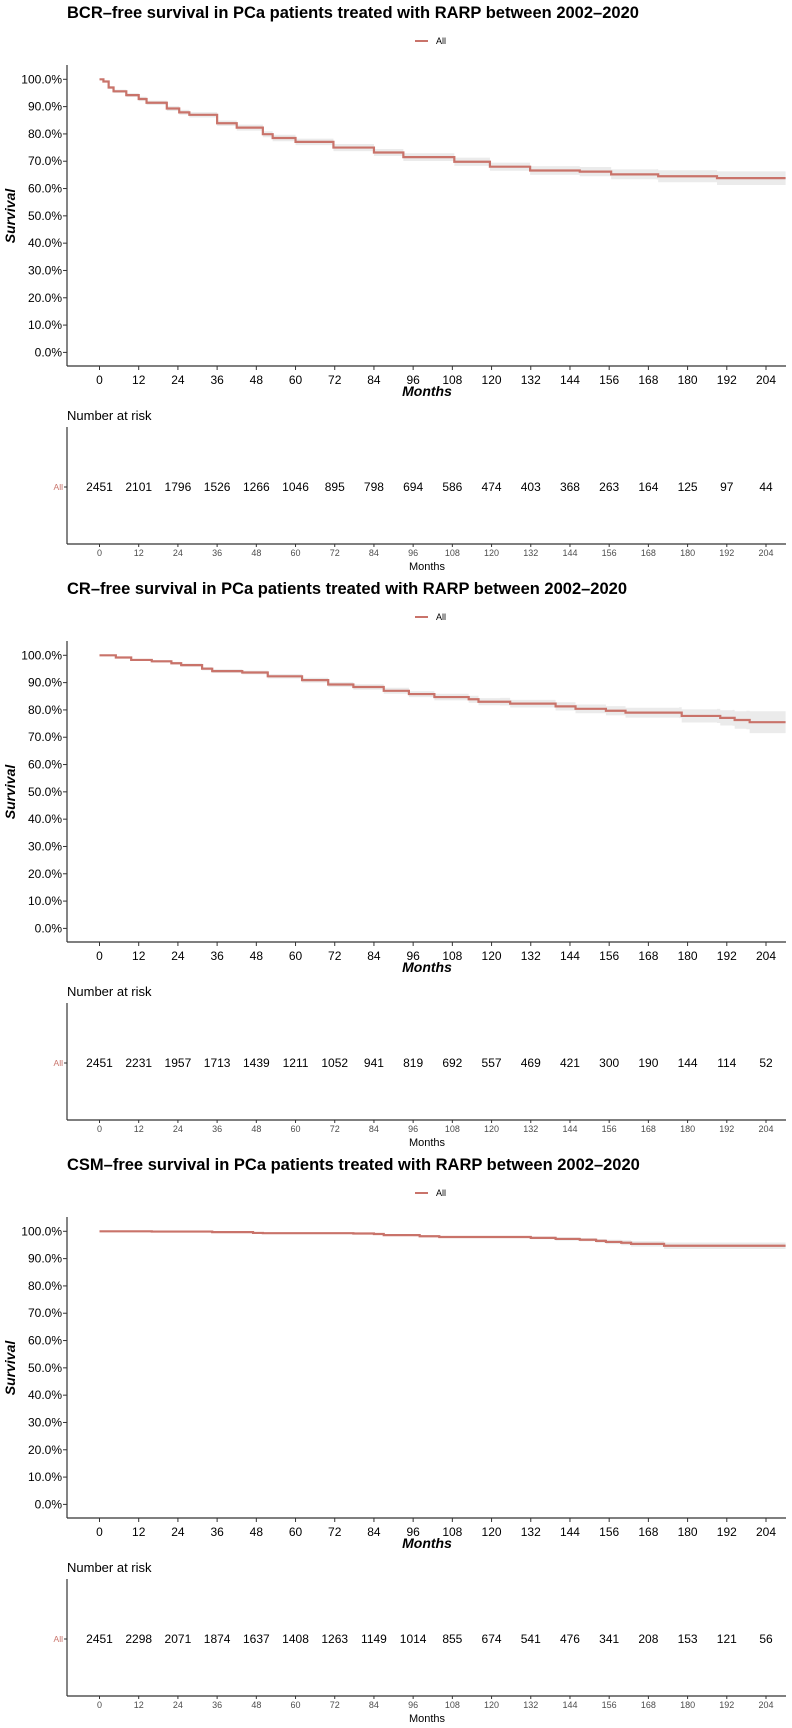 This screenshot has height=1728, width=792. What do you see at coordinates (295, 1639) in the screenshot?
I see `risk-value: 1408` at bounding box center [295, 1639].